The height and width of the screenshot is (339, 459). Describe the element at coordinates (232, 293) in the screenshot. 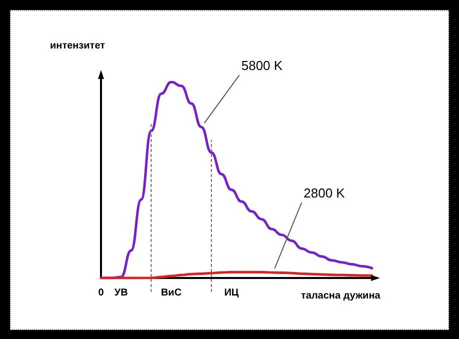

I see `x-tick-label: ИЦ` at that location.